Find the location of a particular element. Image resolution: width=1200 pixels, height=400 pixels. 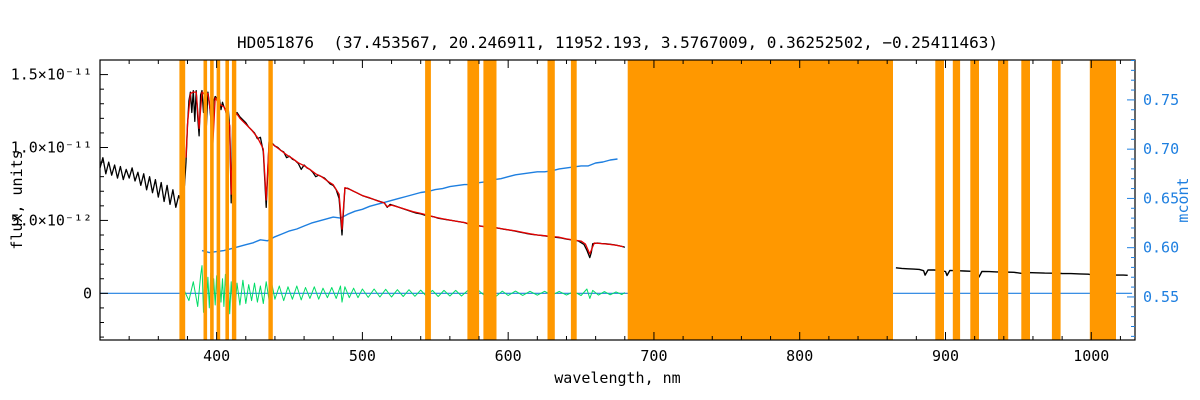

x-axis-title: wavelength, nm is located at coordinates (617, 378).